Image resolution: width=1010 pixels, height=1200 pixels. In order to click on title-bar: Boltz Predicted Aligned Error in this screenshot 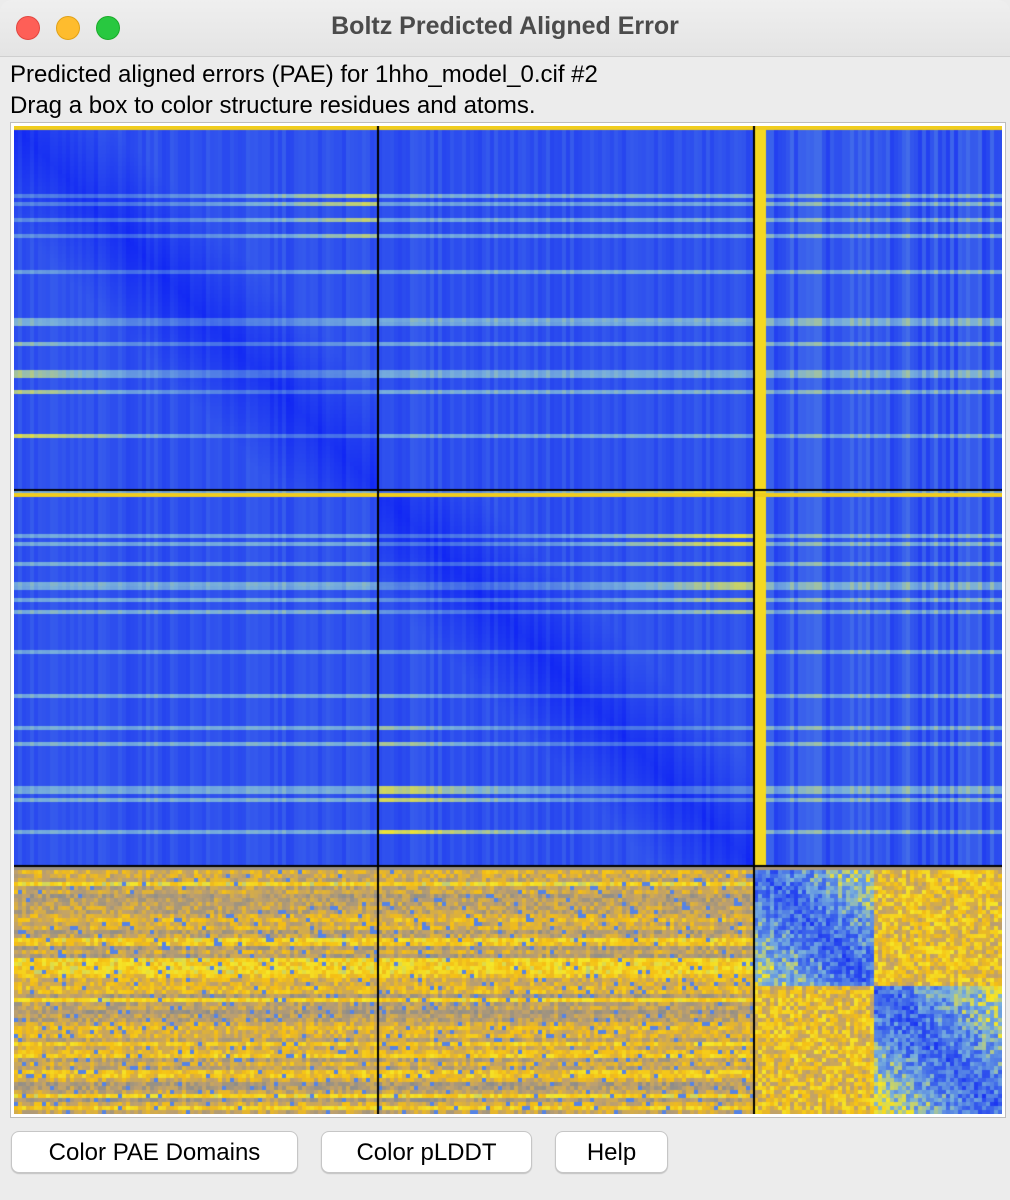, I will do `click(505, 28)`.